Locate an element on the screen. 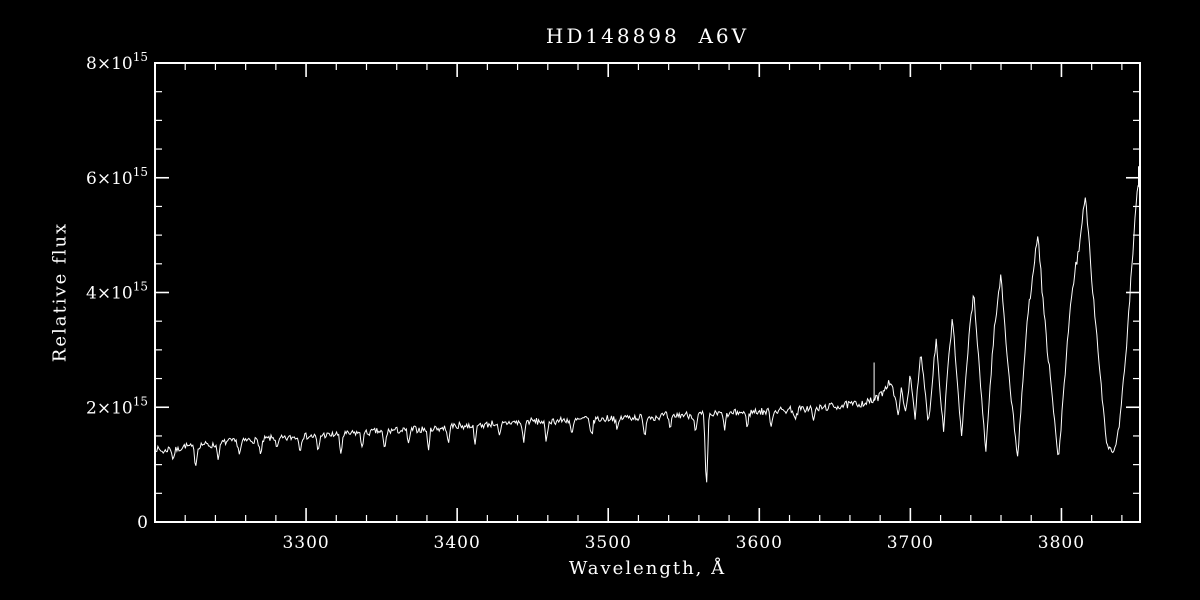 The height and width of the screenshot is (600, 1200). chart-title: HD148898 A6V is located at coordinates (647, 36).